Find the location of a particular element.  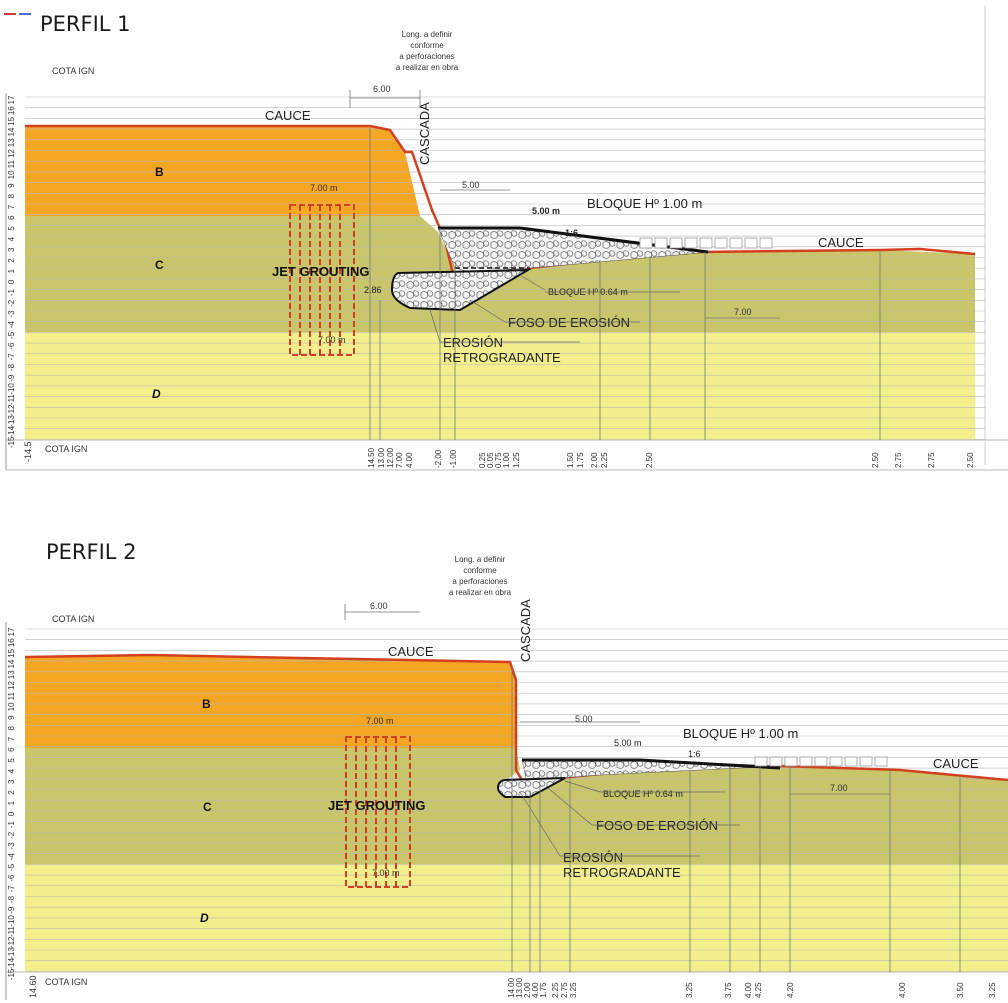

profile-1-level-label: 0 is located at coordinates (11, 281).